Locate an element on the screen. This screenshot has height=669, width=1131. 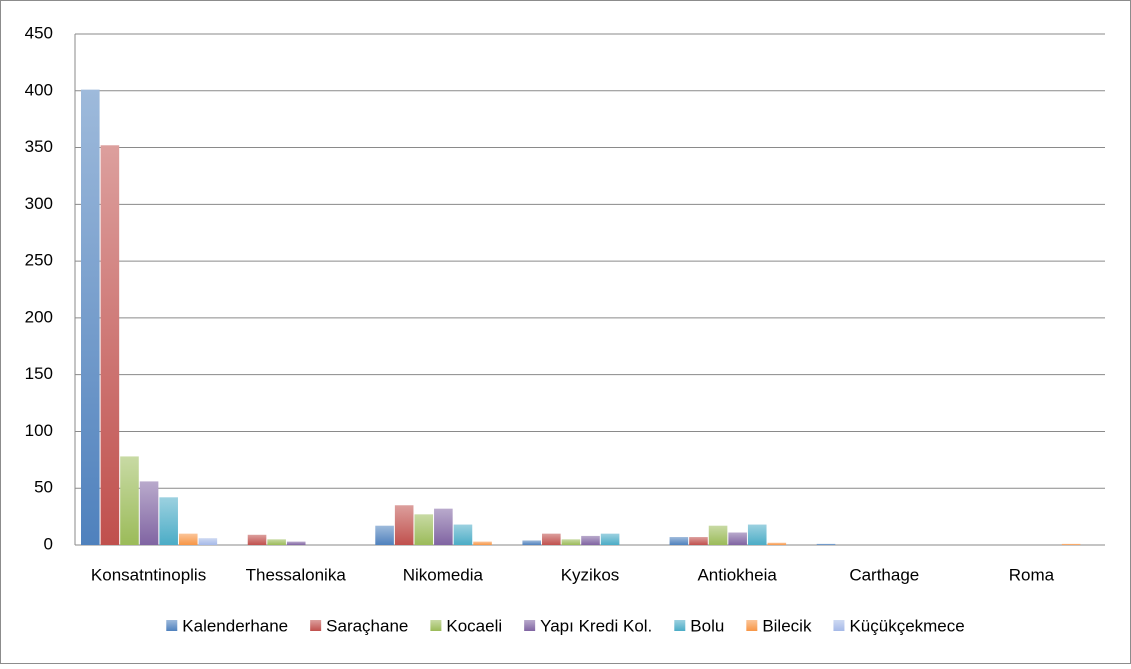
y-tick-label: 400 is located at coordinates (39, 89).